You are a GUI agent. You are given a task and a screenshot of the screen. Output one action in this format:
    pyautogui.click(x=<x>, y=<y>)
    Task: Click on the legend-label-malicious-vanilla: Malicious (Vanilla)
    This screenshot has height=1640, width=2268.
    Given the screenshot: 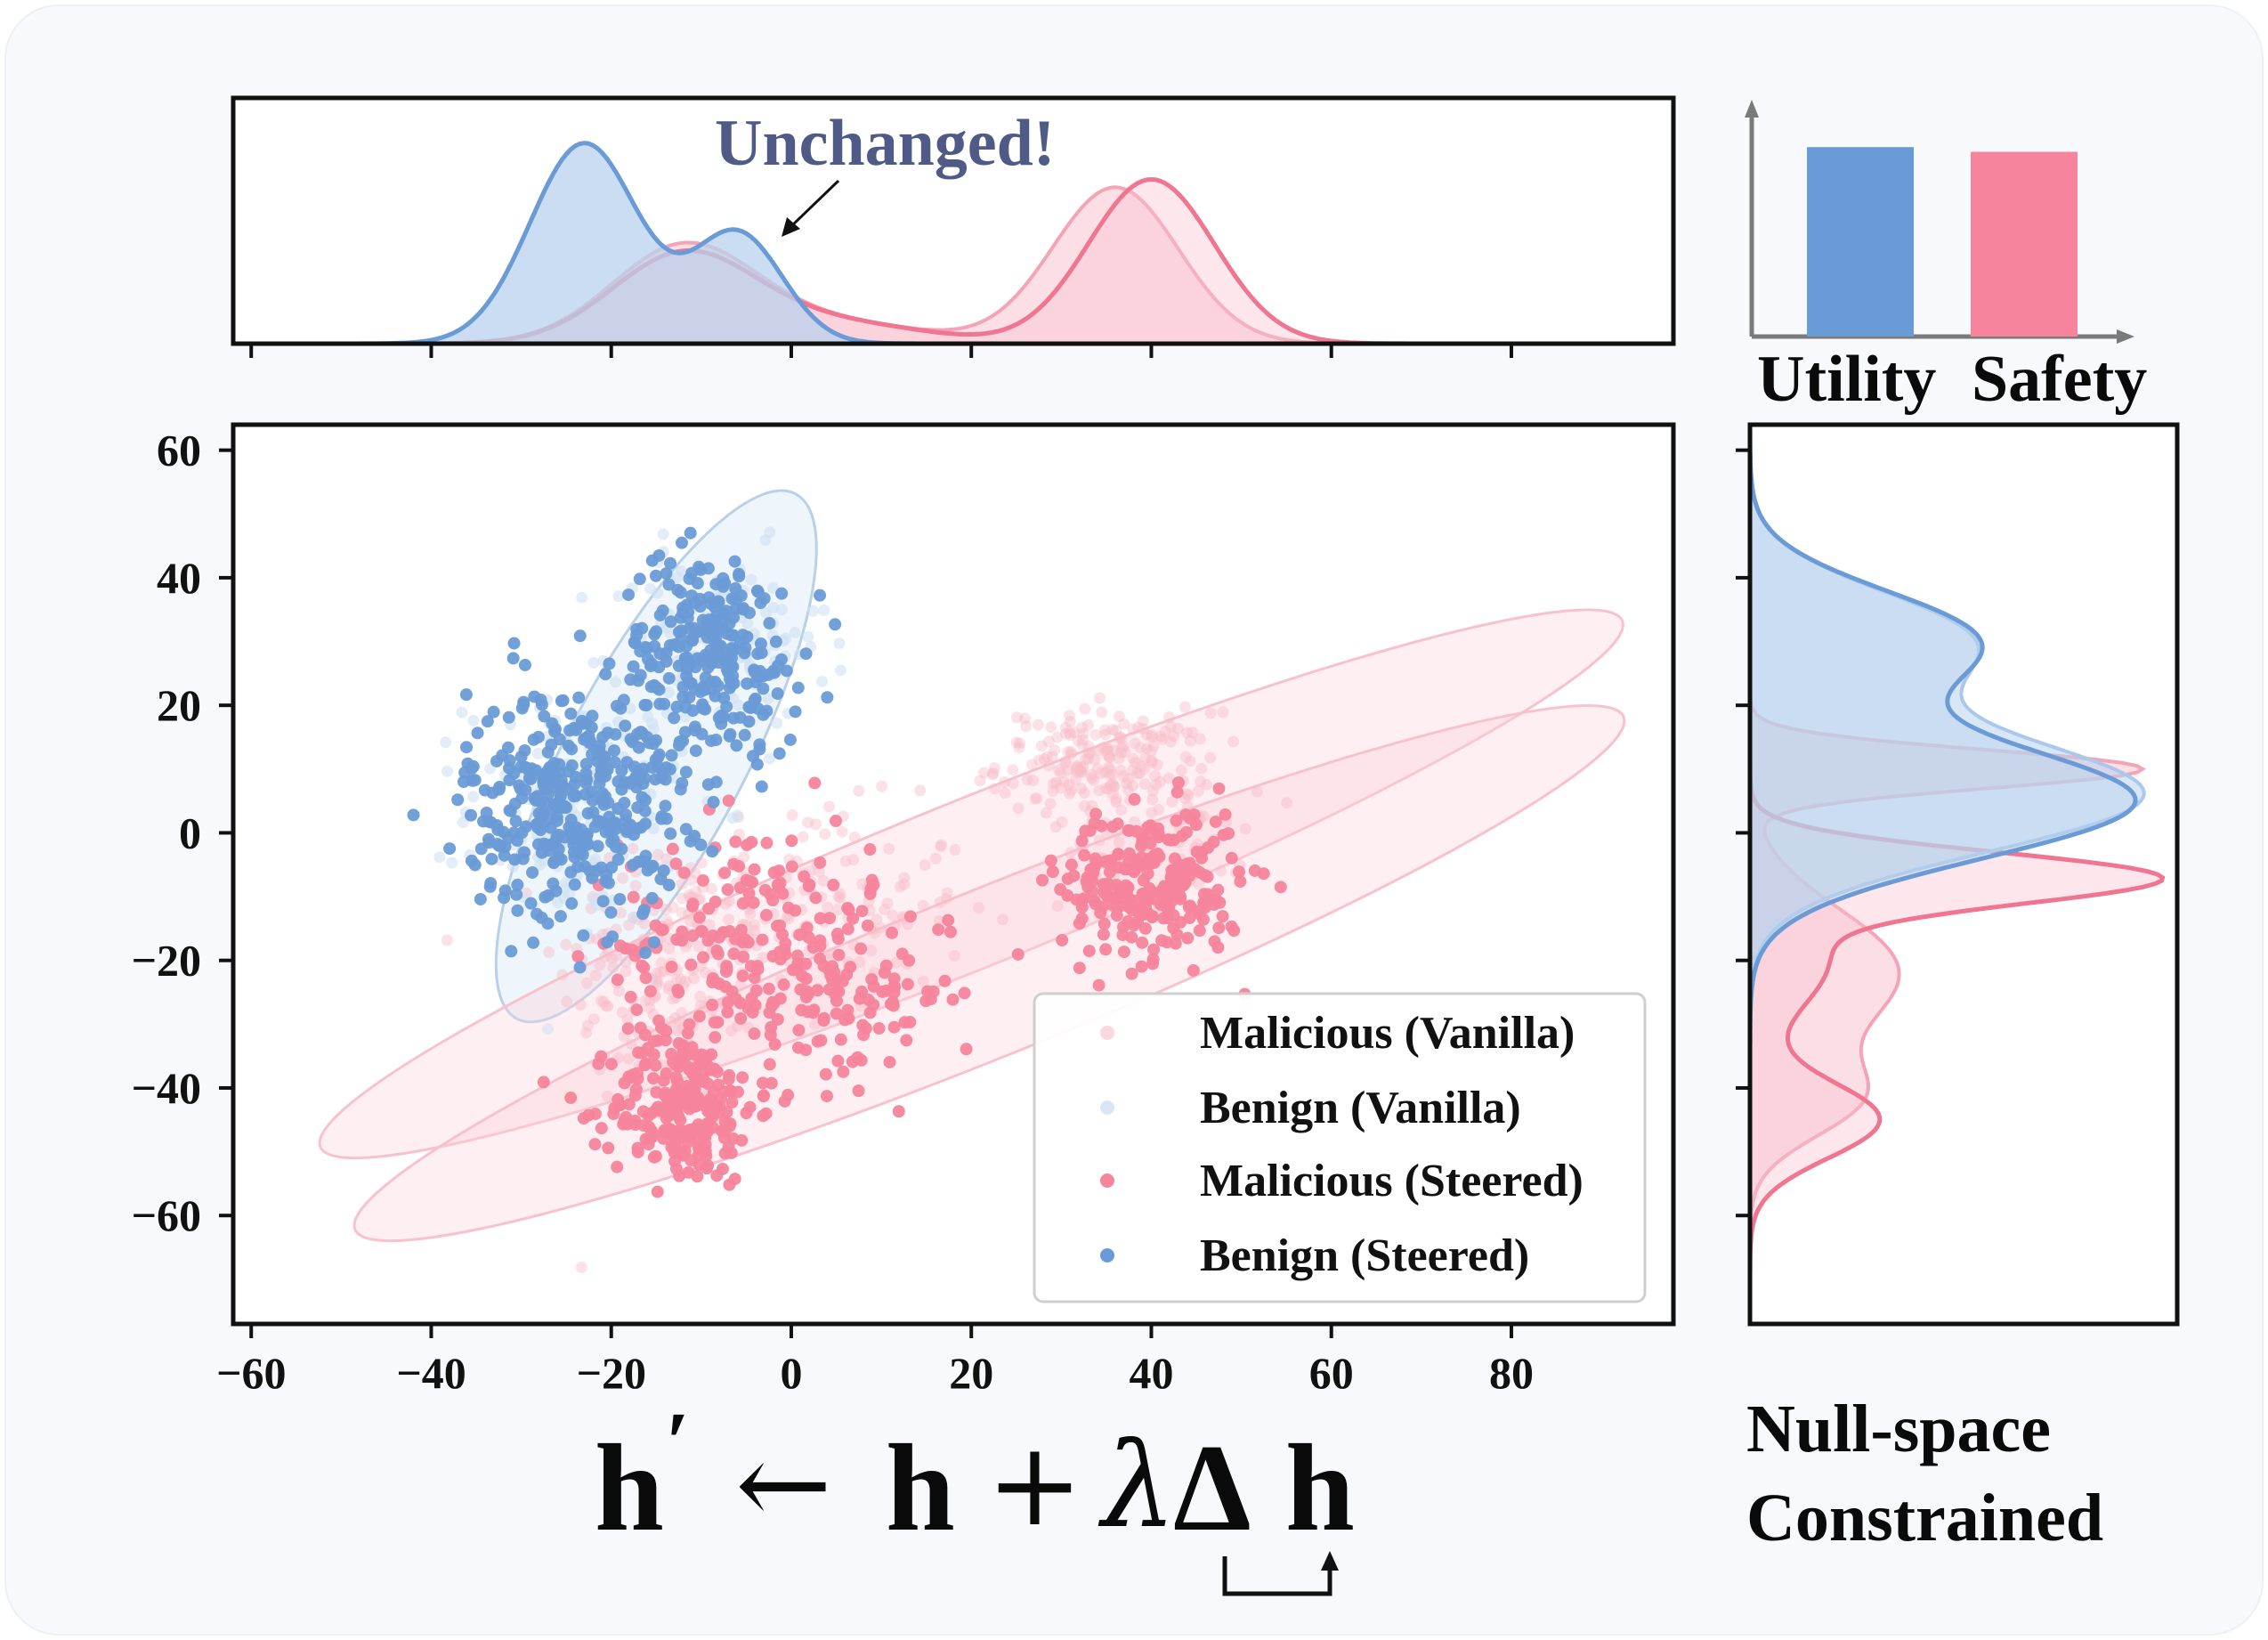 What is the action you would take?
    pyautogui.click(x=1388, y=1033)
    